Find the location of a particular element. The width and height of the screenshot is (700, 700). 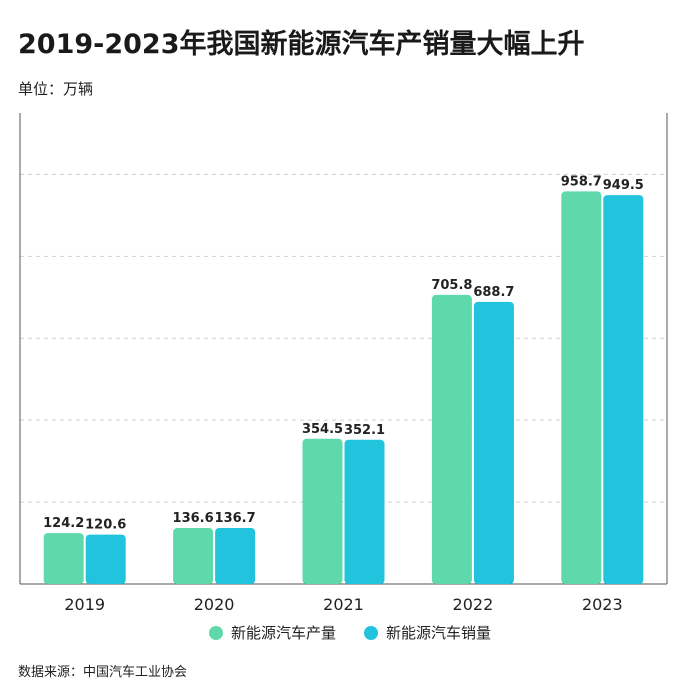

production-swatch-icon is located at coordinates (215, 632).